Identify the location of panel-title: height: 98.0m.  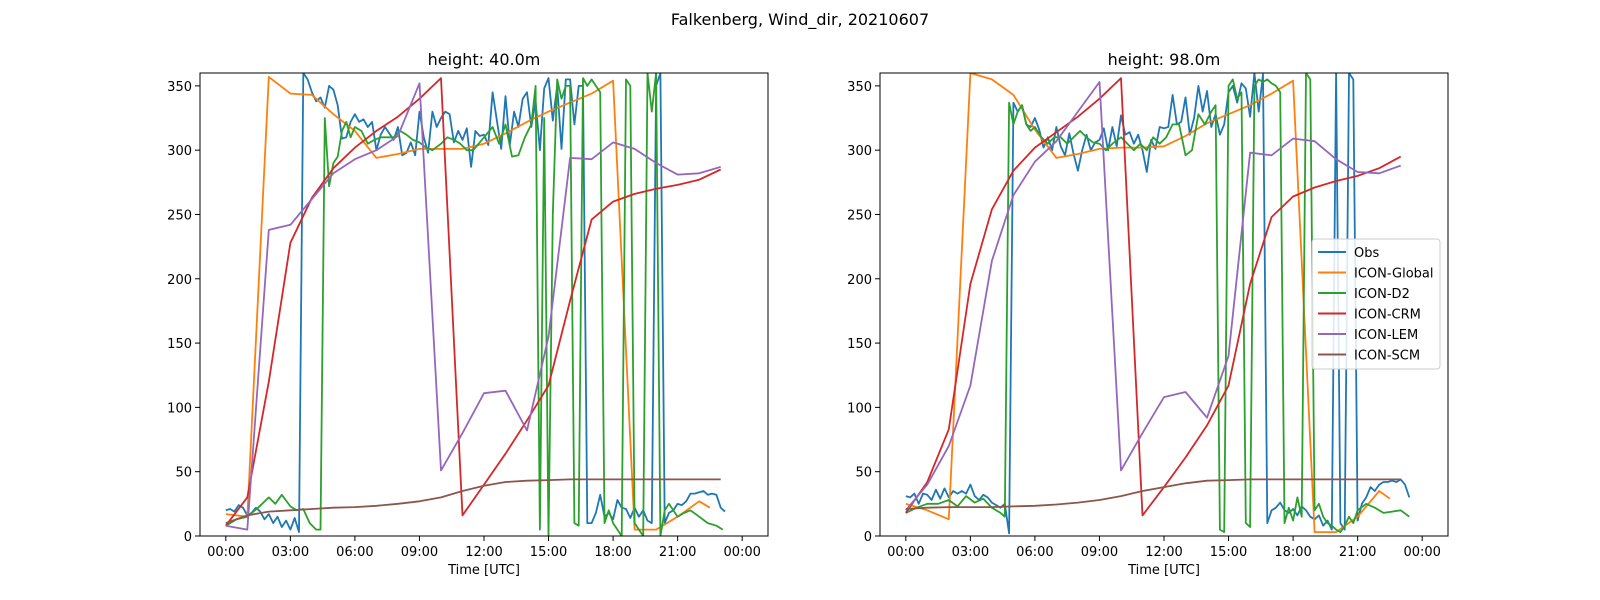
(1164, 59).